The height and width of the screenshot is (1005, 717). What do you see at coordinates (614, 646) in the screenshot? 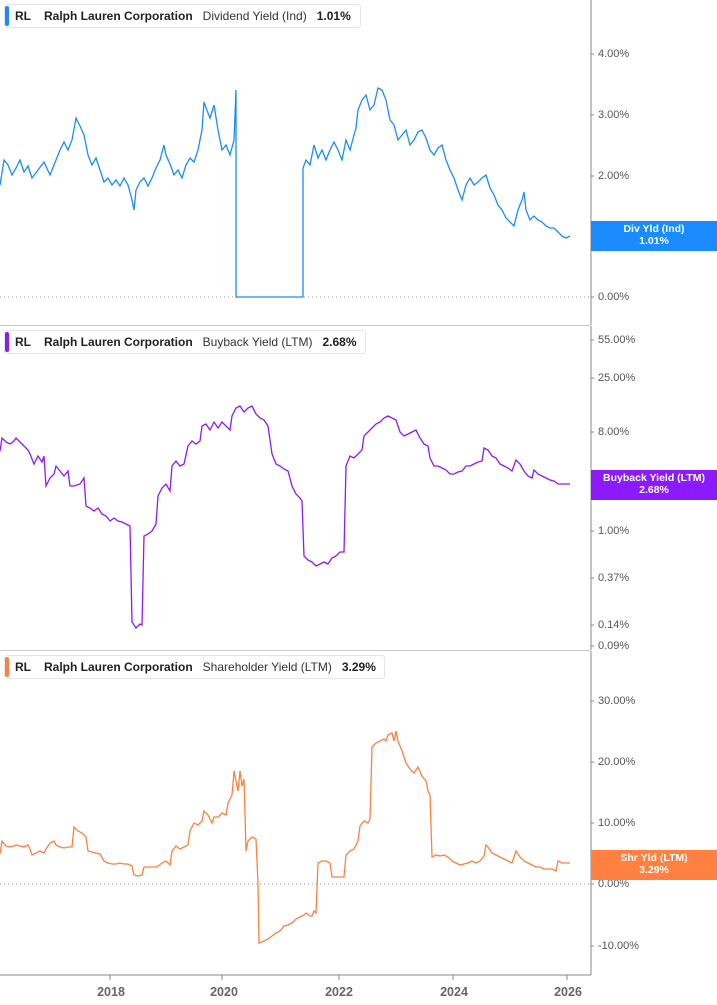
I see `y-tick: 0.09%` at bounding box center [614, 646].